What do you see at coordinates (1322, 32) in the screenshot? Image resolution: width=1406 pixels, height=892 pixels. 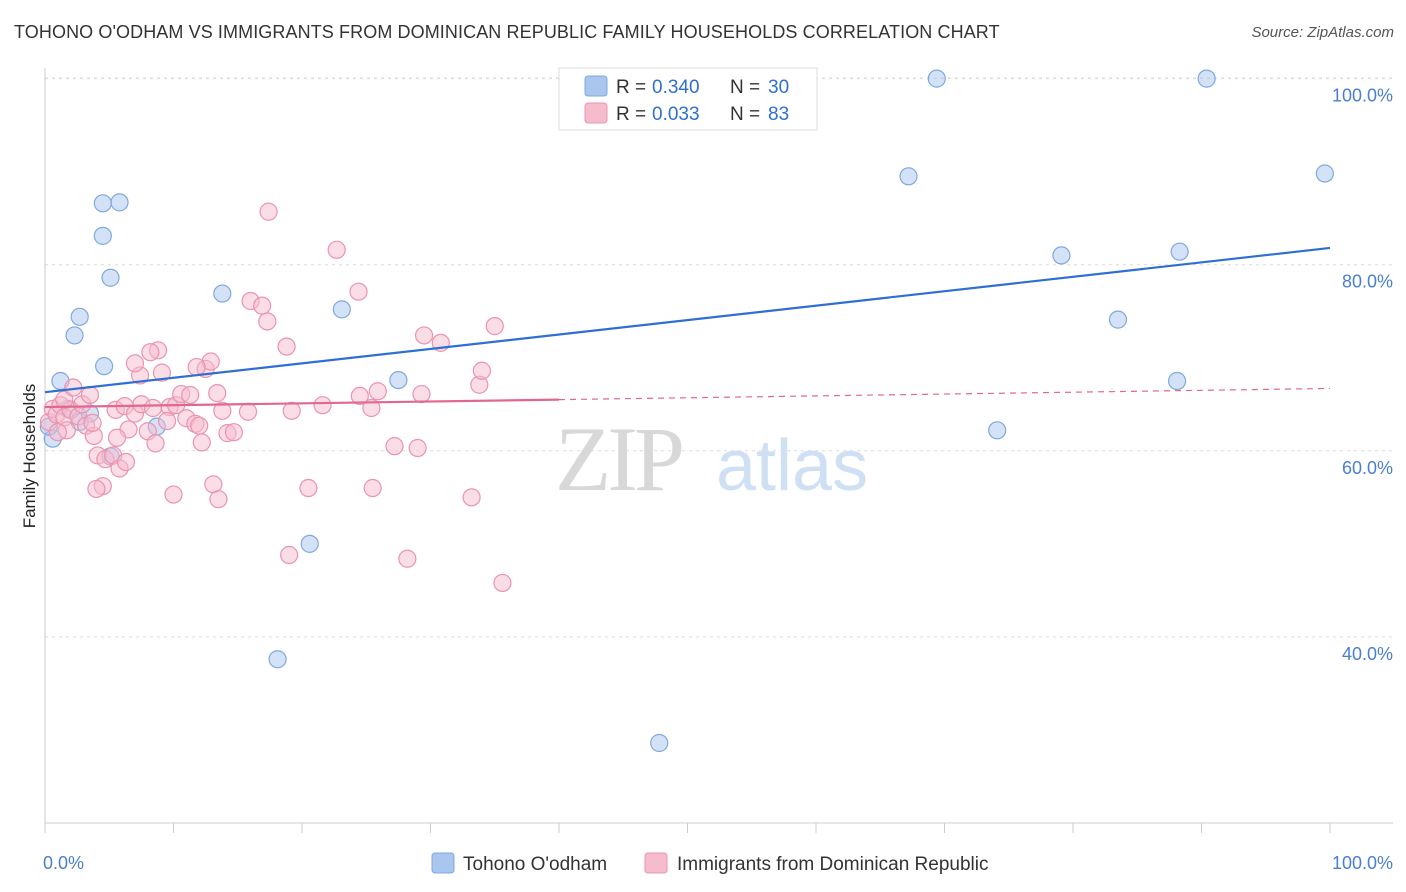 I see `source-label: Source: ZipAtlas.com` at bounding box center [1322, 32].